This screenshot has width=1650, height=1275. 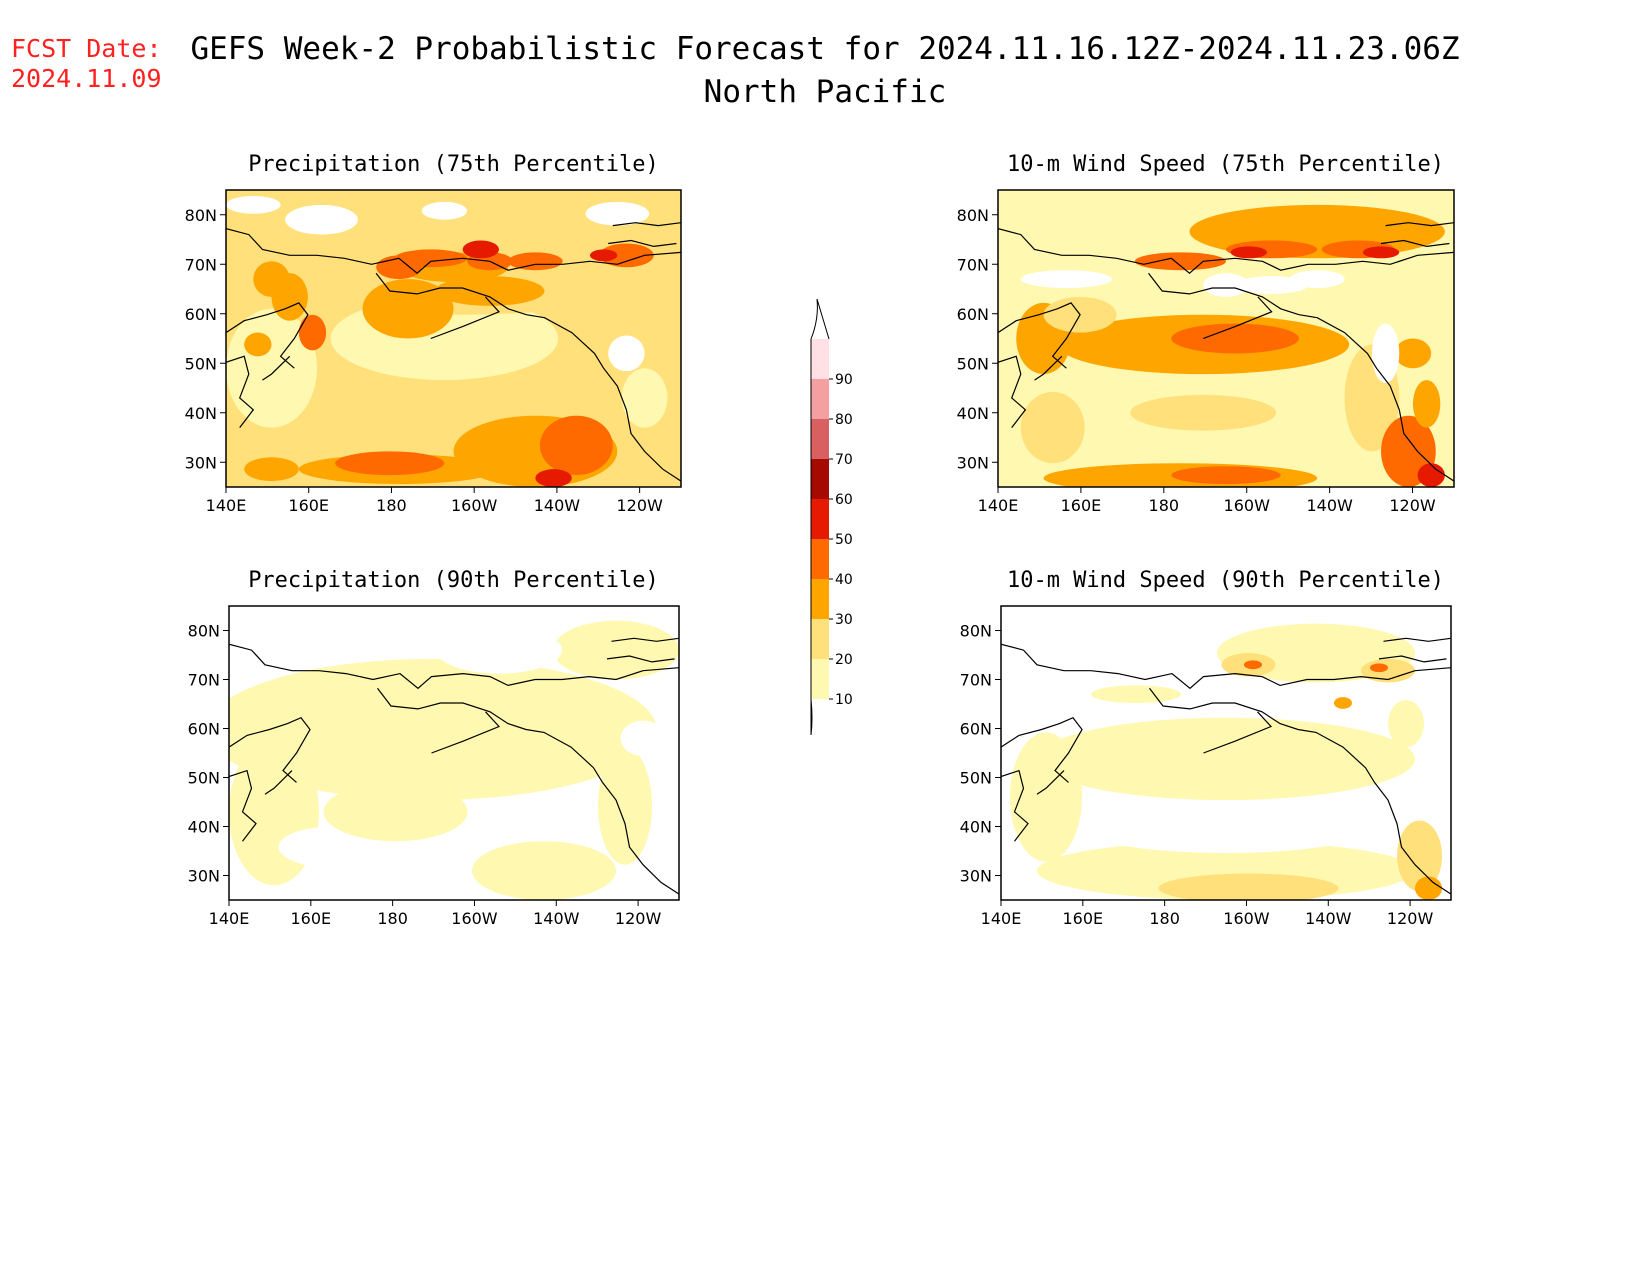 I want to click on colorbar-label: 60, so click(x=844, y=500).